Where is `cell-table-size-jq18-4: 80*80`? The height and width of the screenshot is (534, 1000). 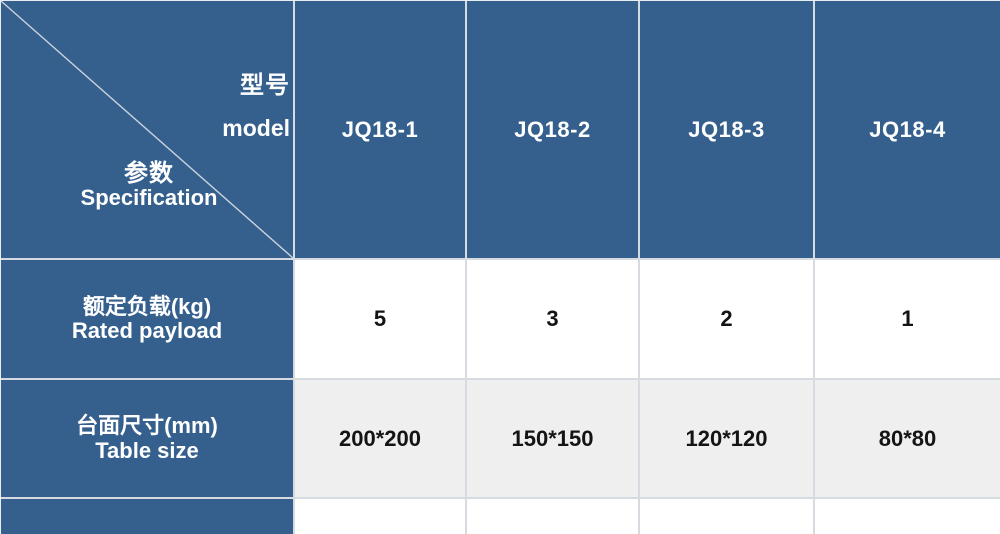 cell-table-size-jq18-4: 80*80 is located at coordinates (907, 438).